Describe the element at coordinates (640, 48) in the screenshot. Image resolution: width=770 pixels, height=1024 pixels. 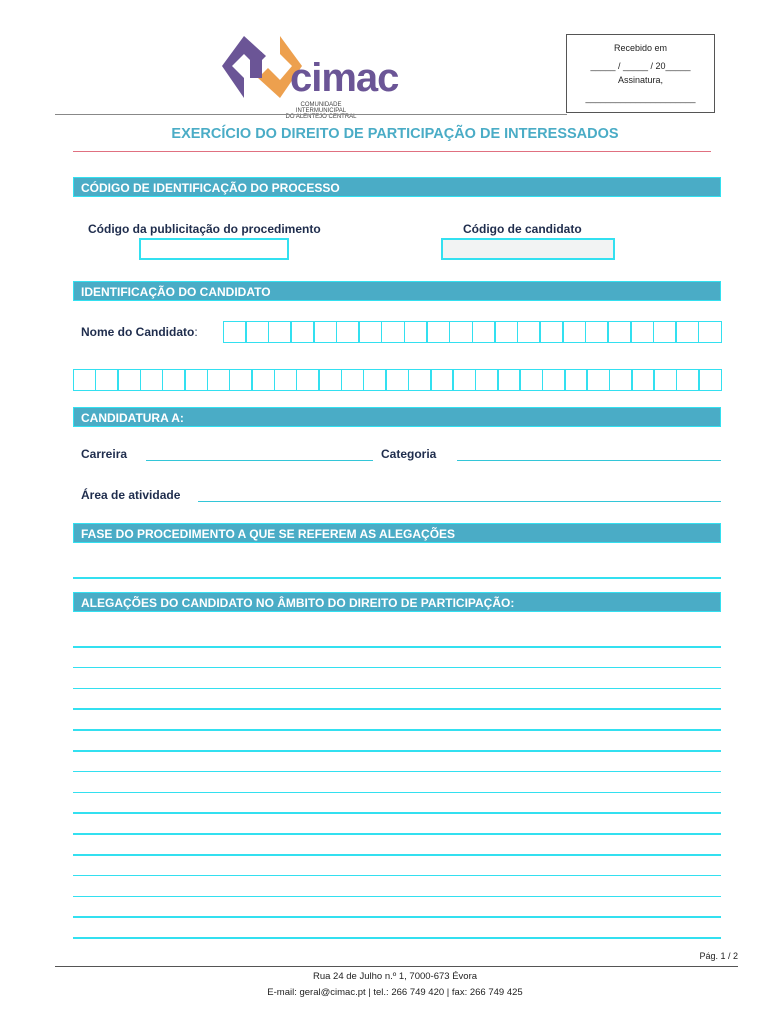
I see `receipt-received-label: Recebido em` at that location.